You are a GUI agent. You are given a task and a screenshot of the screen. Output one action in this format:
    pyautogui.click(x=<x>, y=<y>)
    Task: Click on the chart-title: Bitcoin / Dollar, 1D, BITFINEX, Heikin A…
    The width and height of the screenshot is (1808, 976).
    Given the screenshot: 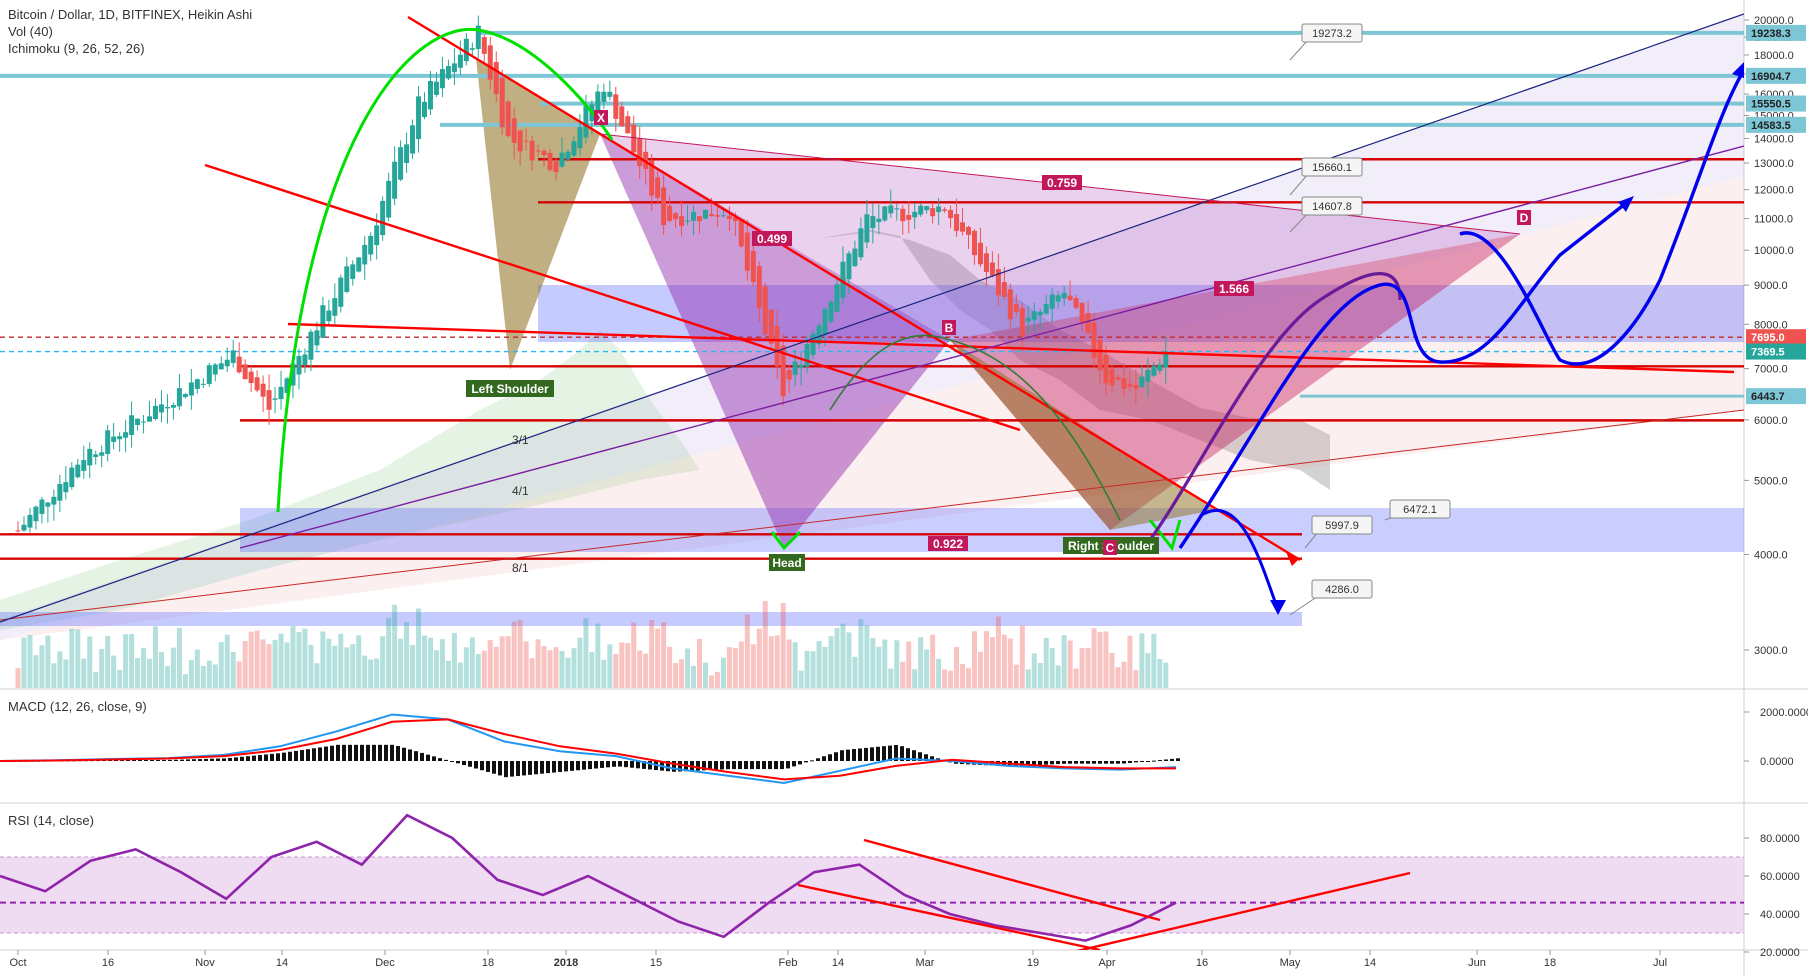 What is the action you would take?
    pyautogui.click(x=130, y=14)
    